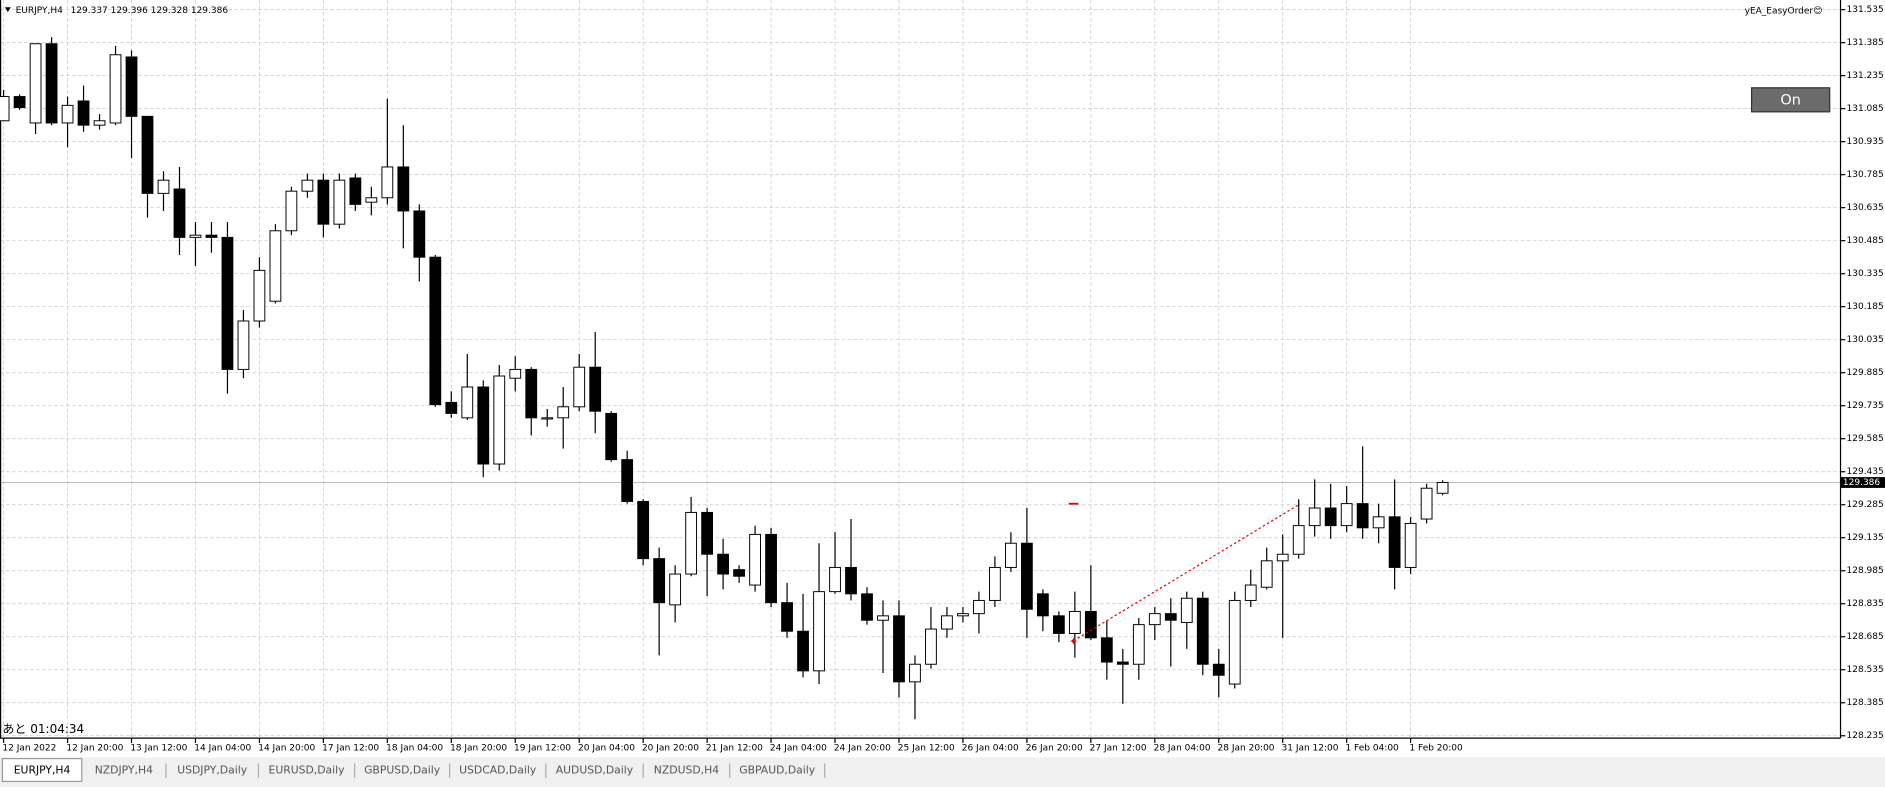 This screenshot has height=787, width=1885. What do you see at coordinates (222, 748) in the screenshot?
I see `x-tick-label: 14 Jan 04:00` at bounding box center [222, 748].